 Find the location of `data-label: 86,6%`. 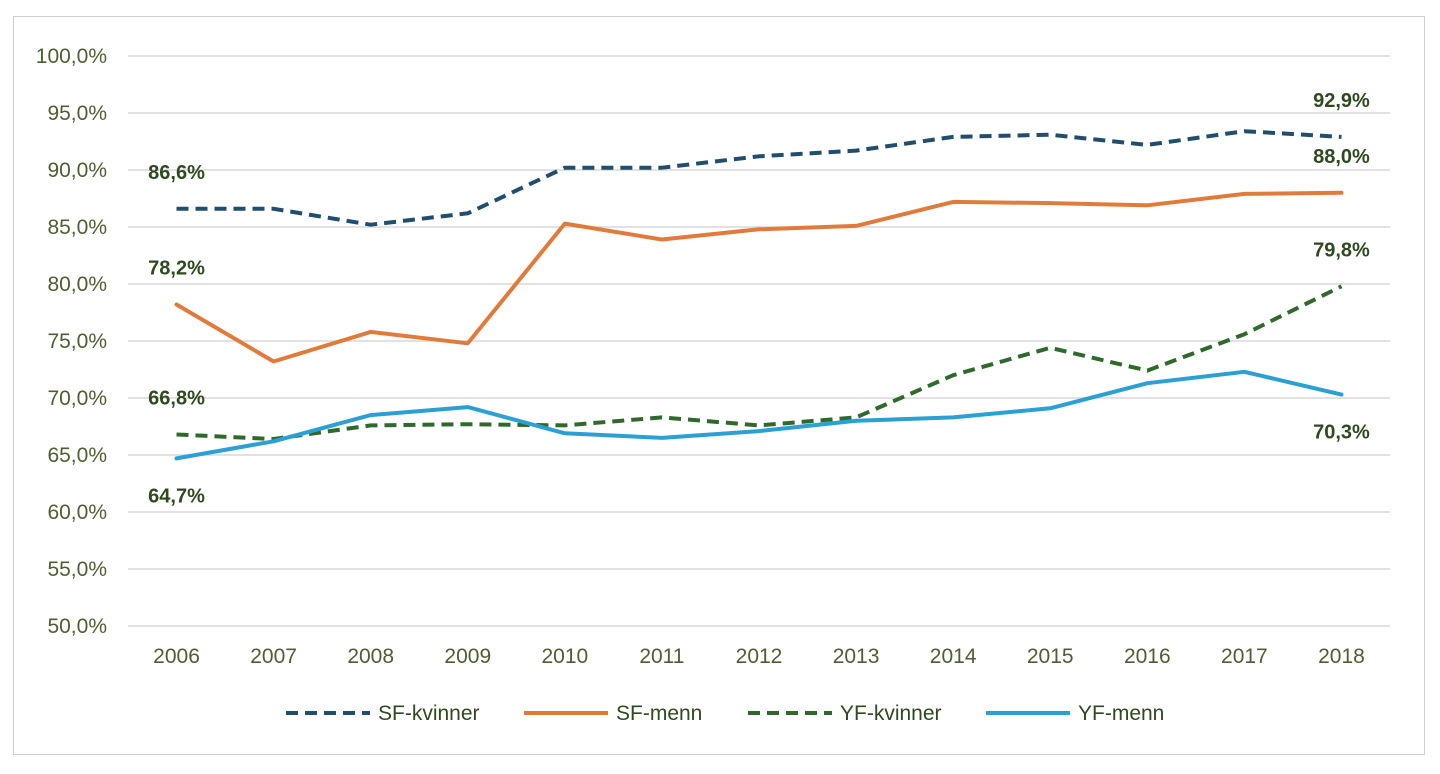

data-label: 86,6% is located at coordinates (176, 173).